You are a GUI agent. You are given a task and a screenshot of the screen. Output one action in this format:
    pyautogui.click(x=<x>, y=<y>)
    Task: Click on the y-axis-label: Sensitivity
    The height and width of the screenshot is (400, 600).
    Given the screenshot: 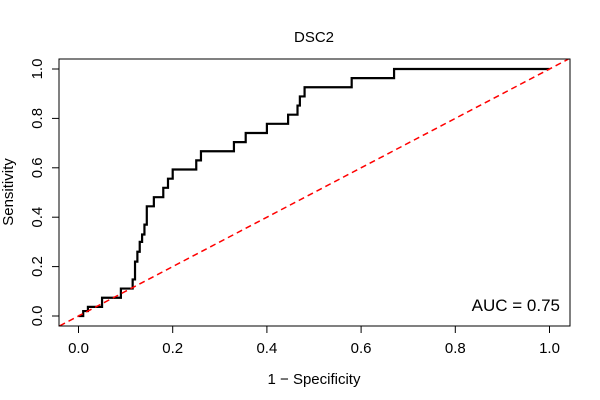 What is the action you would take?
    pyautogui.click(x=8, y=192)
    